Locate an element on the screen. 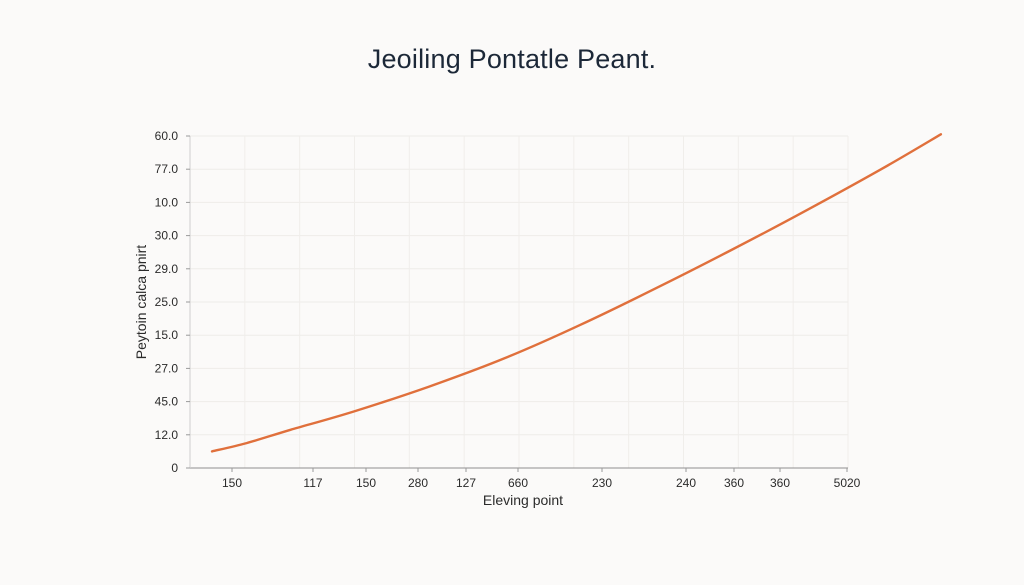 The image size is (1024, 585). y-tick-label: 10.0 is located at coordinates (167, 202).